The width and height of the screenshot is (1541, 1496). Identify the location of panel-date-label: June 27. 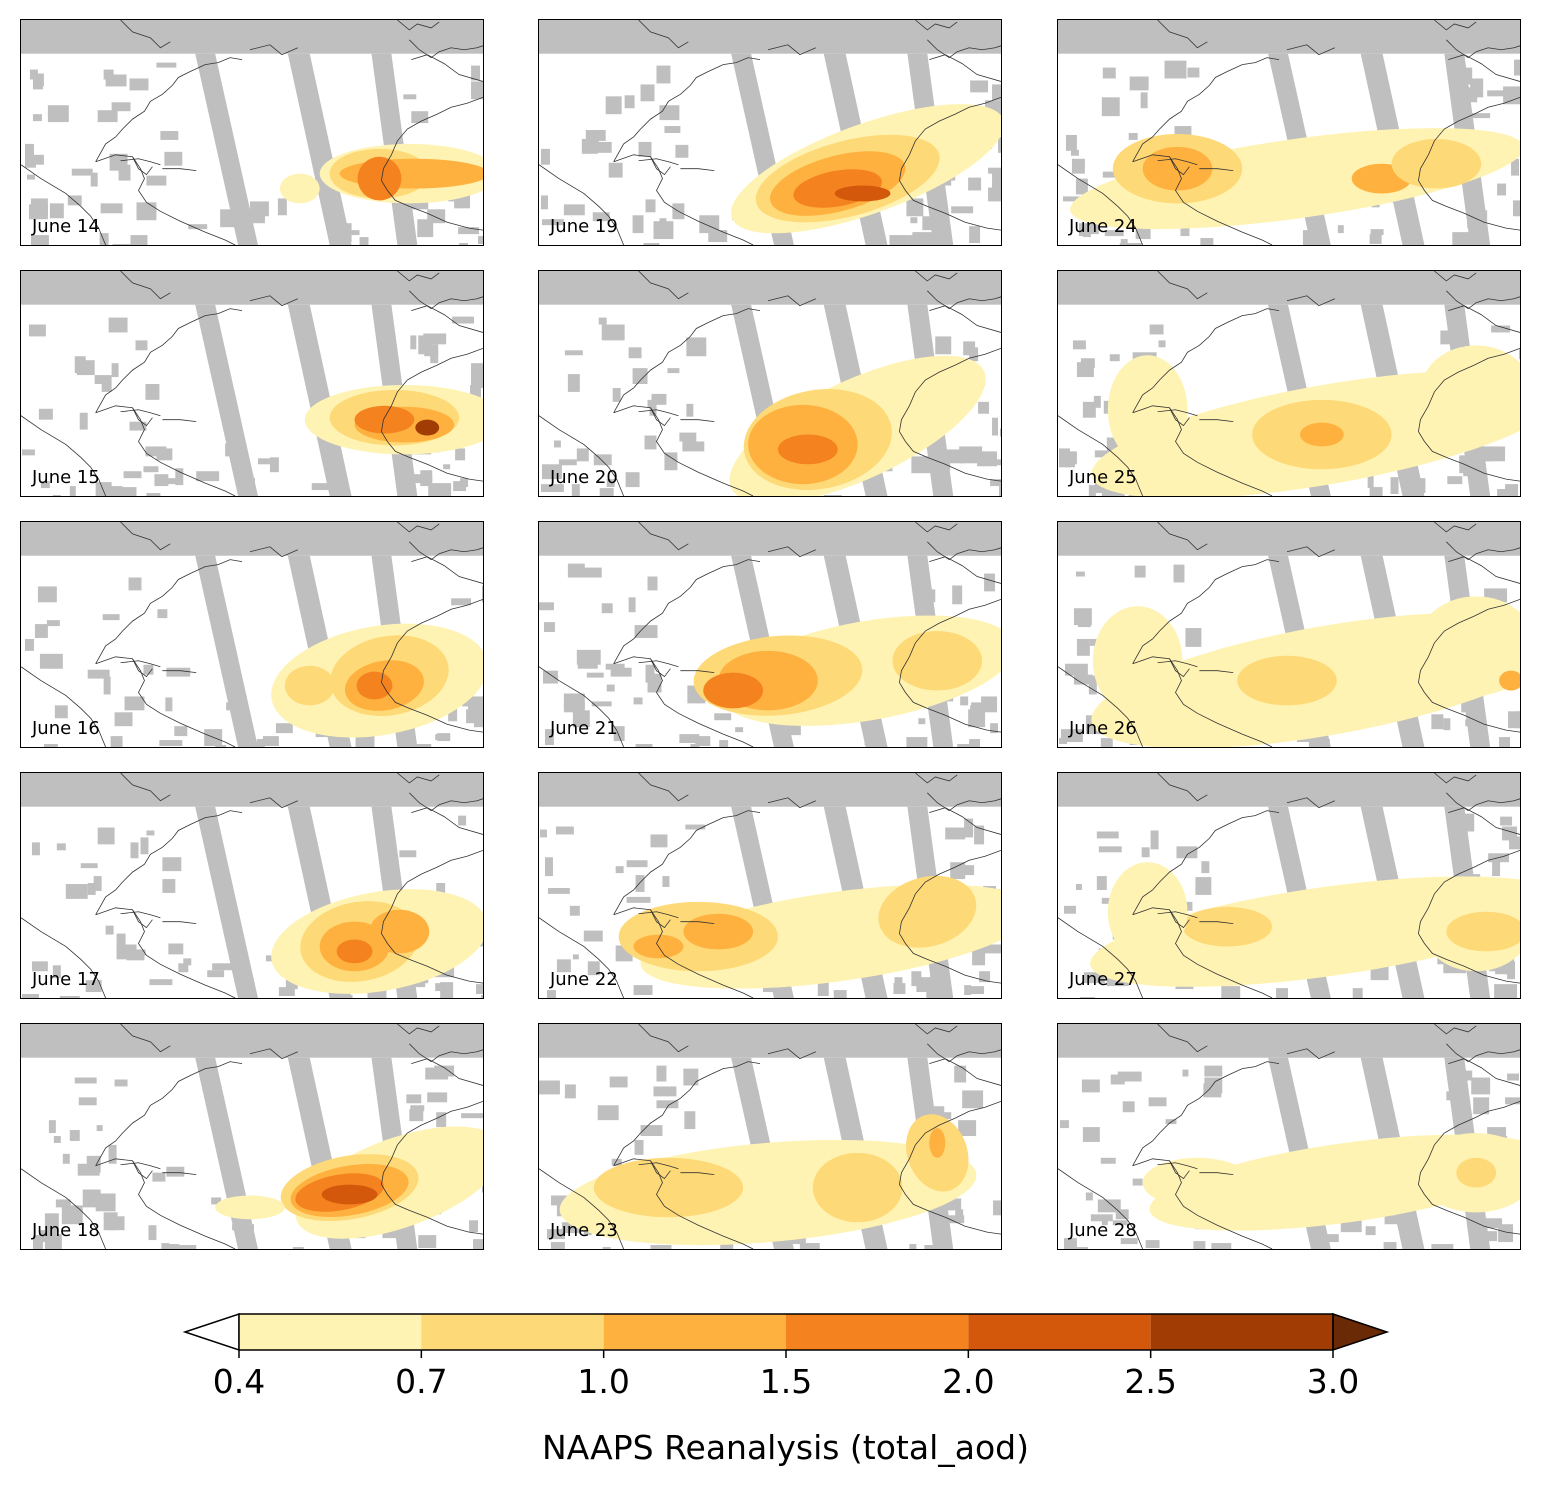
(1103, 979).